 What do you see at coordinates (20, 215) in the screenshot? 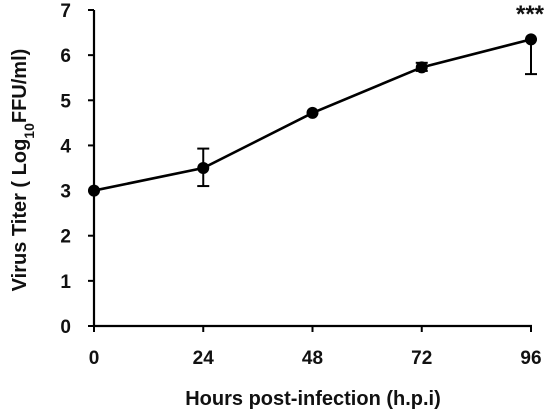
I see `y-axis-title-main: Virus Titer ( Log` at bounding box center [20, 215].